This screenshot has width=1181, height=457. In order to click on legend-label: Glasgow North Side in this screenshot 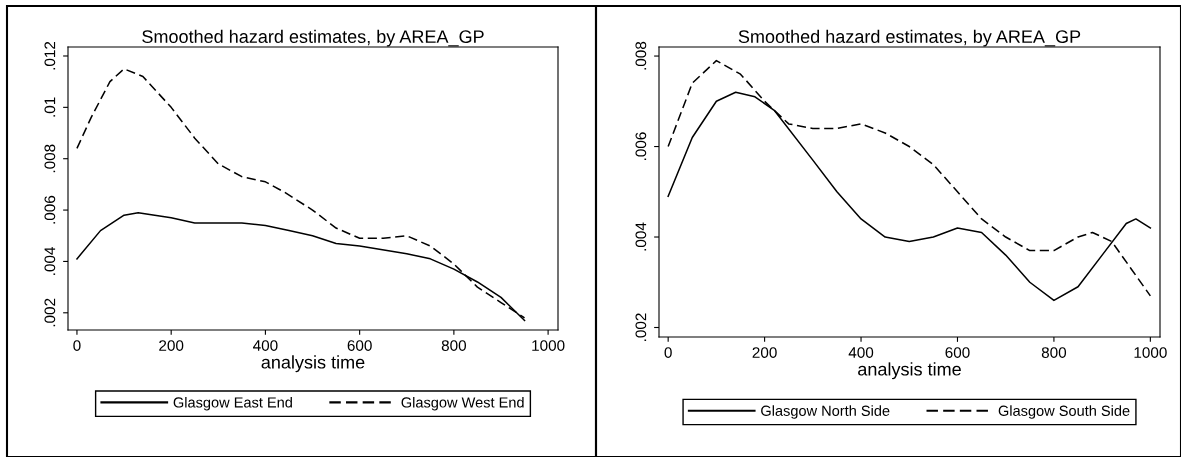, I will do `click(825, 412)`.